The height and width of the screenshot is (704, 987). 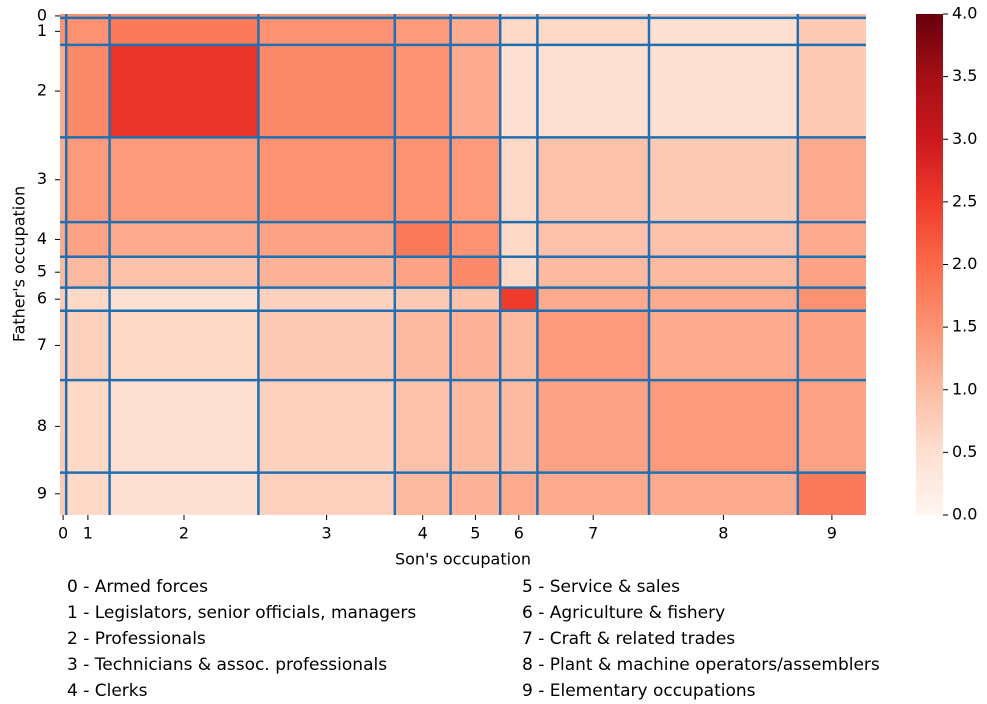 I want to click on y-axis-label: Father's occupation, so click(x=19, y=264).